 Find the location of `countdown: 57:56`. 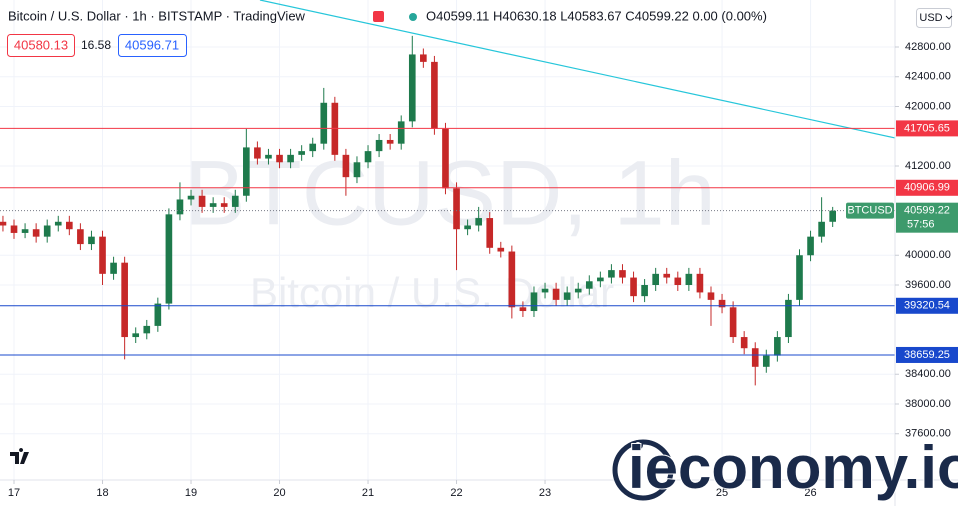

countdown: 57:56 is located at coordinates (921, 225).